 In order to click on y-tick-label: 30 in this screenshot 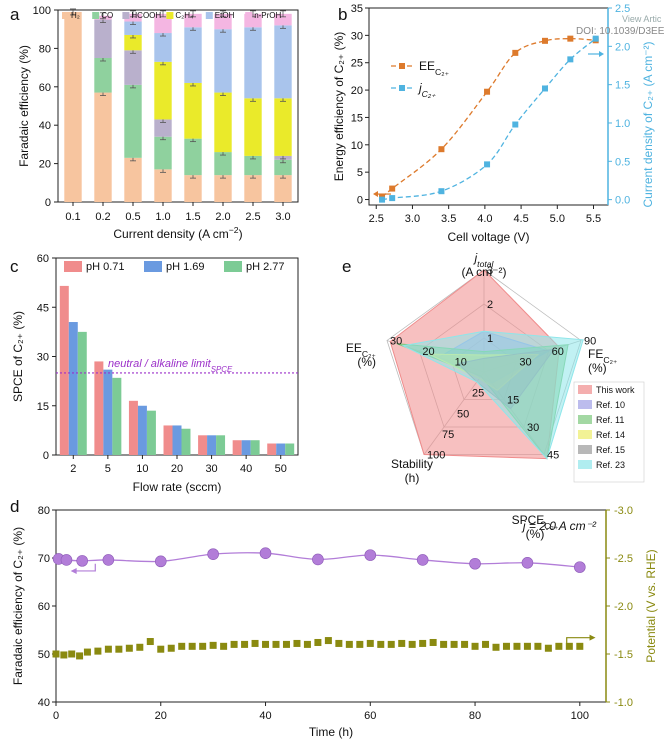, I will do `click(43, 358)`.